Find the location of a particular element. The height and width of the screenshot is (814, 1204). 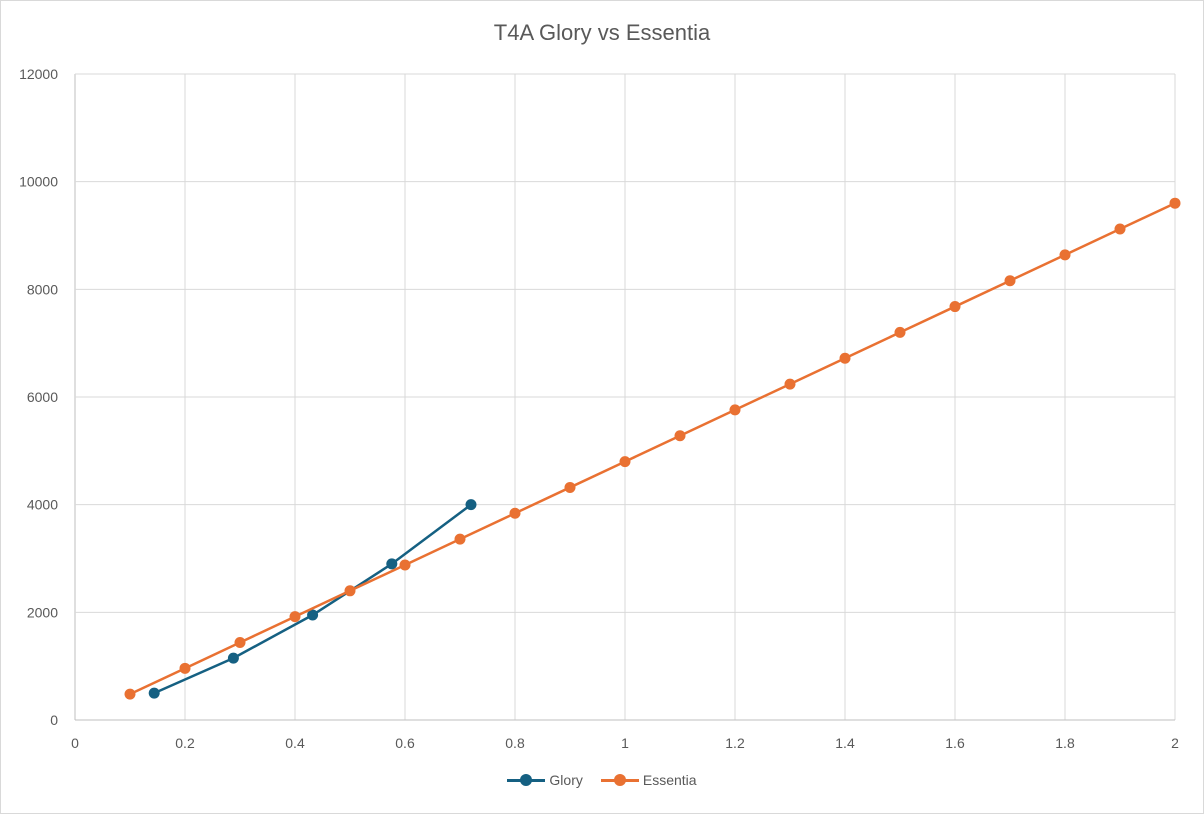

y-tick-label: 12000 is located at coordinates (38, 74).